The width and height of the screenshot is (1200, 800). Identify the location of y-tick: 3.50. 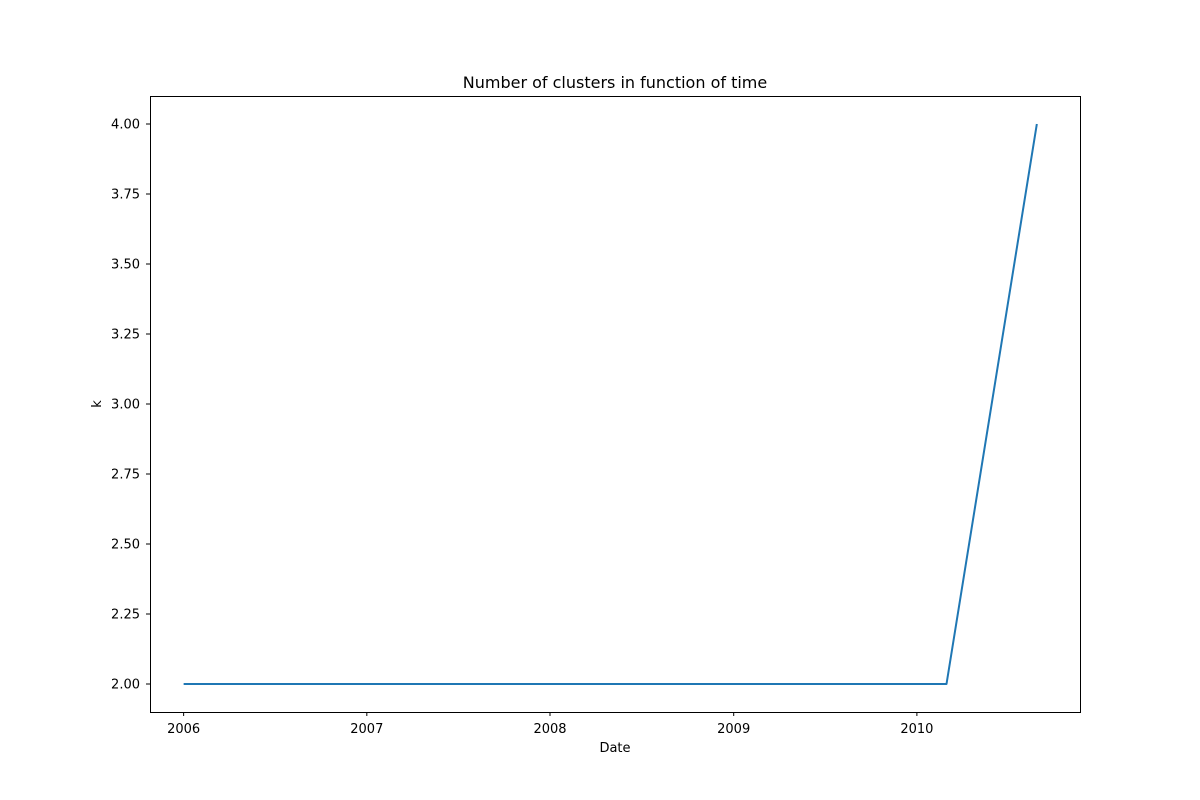
(130, 265).